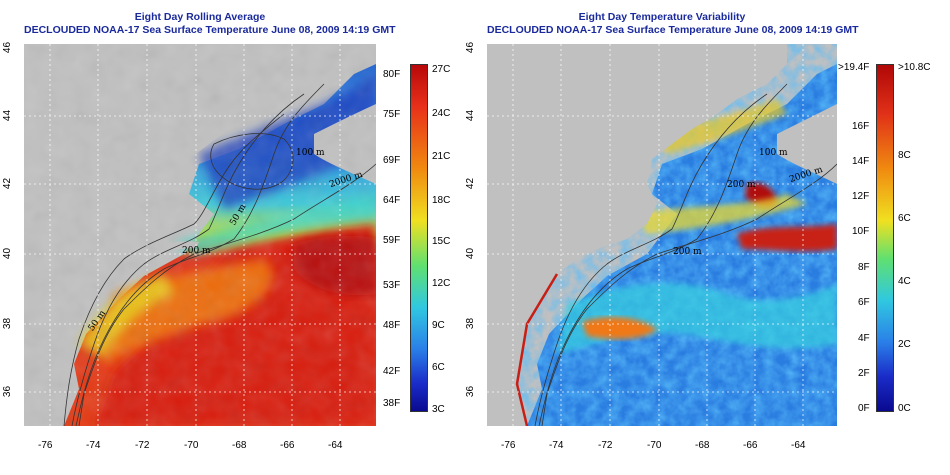 The width and height of the screenshot is (950, 475). I want to click on right-colorbar, so click(885, 238).